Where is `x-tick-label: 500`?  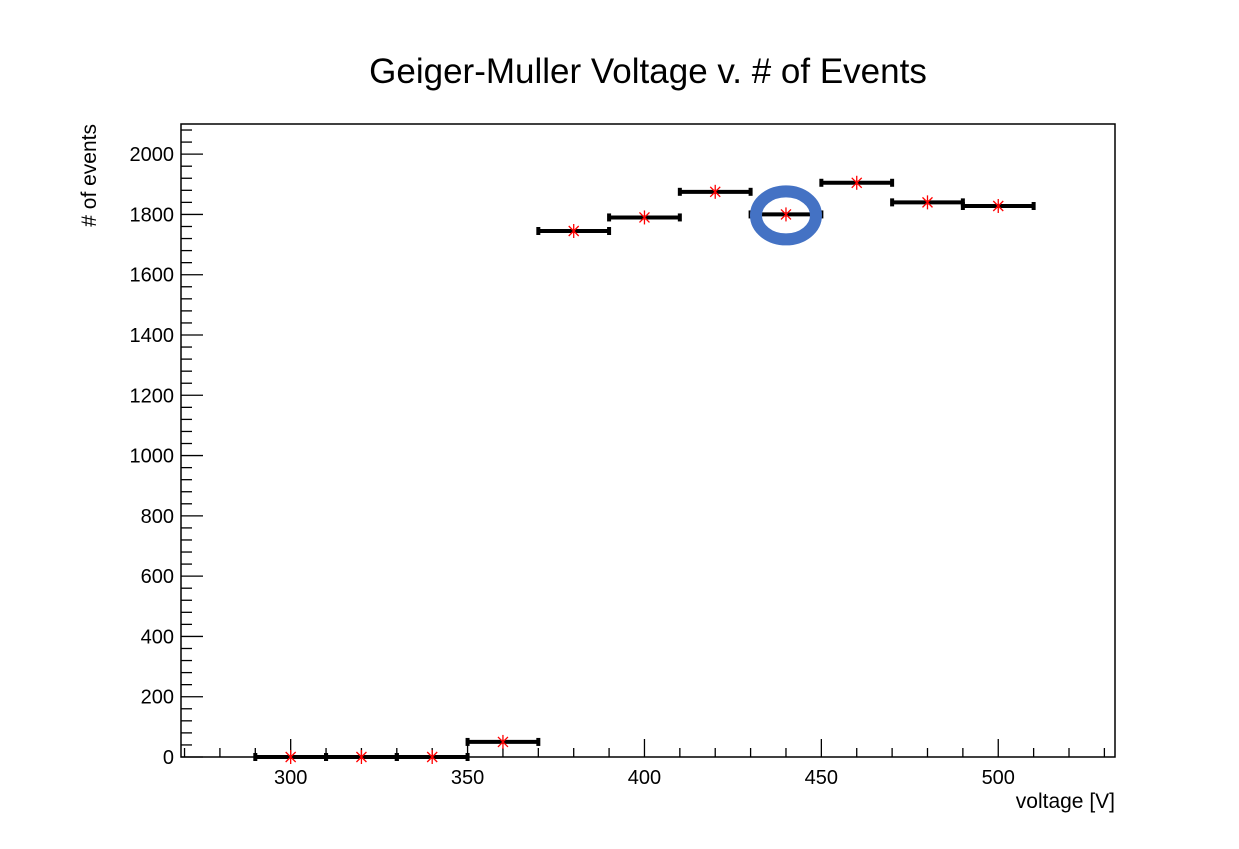 x-tick-label: 500 is located at coordinates (998, 778).